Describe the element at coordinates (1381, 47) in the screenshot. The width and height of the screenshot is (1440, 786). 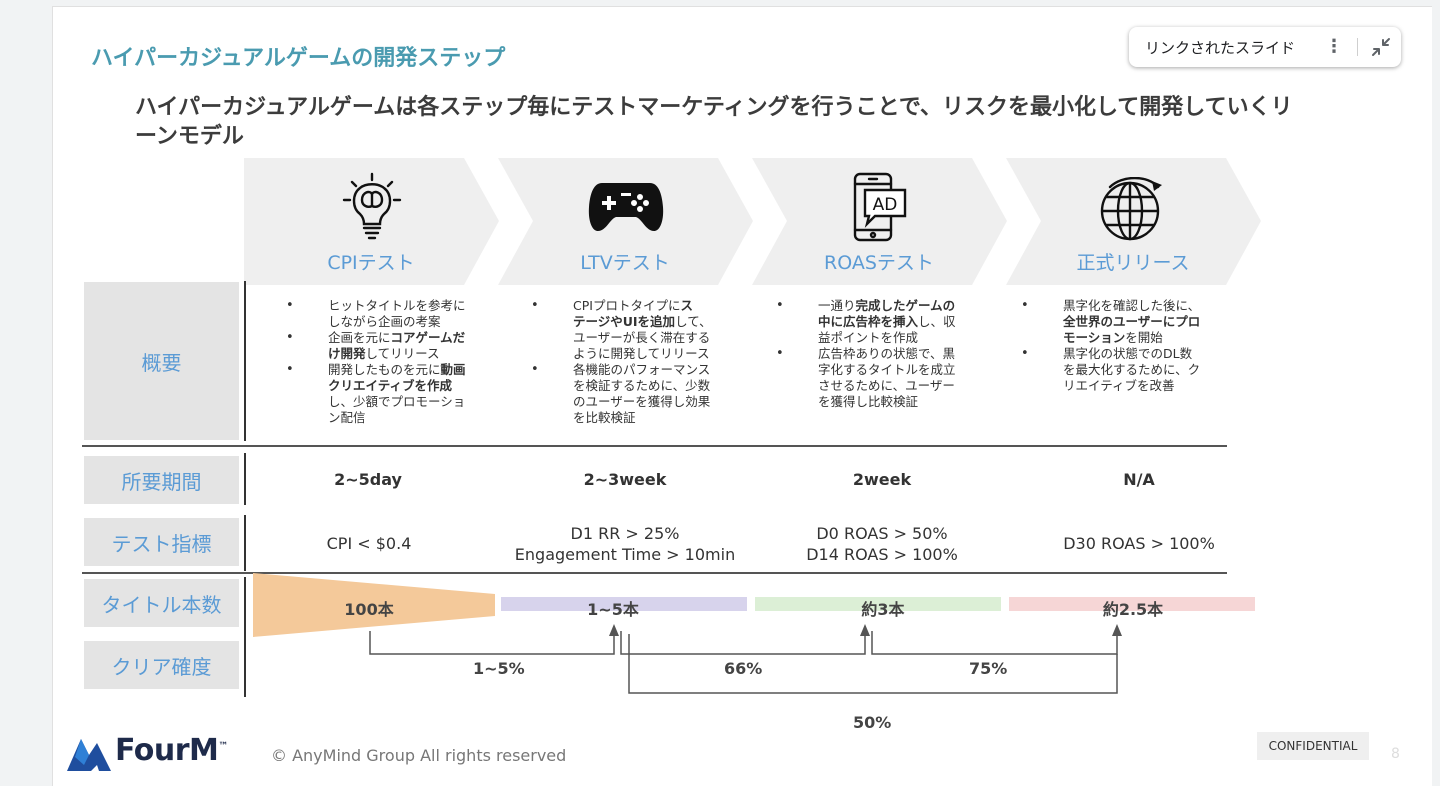
I see `collapse-icon` at that location.